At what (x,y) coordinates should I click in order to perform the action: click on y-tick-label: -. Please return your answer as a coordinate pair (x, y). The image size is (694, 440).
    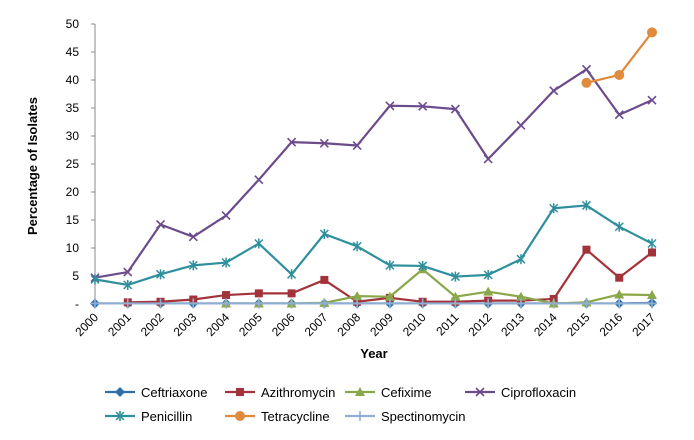
    Looking at the image, I should click on (77, 304).